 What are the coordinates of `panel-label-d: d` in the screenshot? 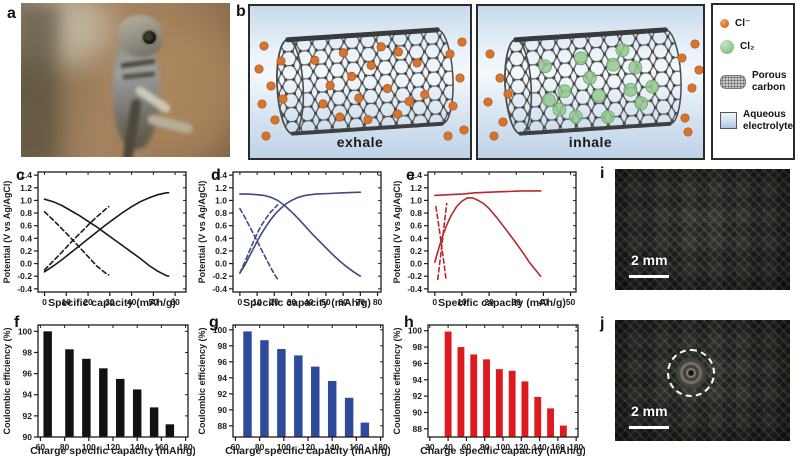 It's located at (216, 175).